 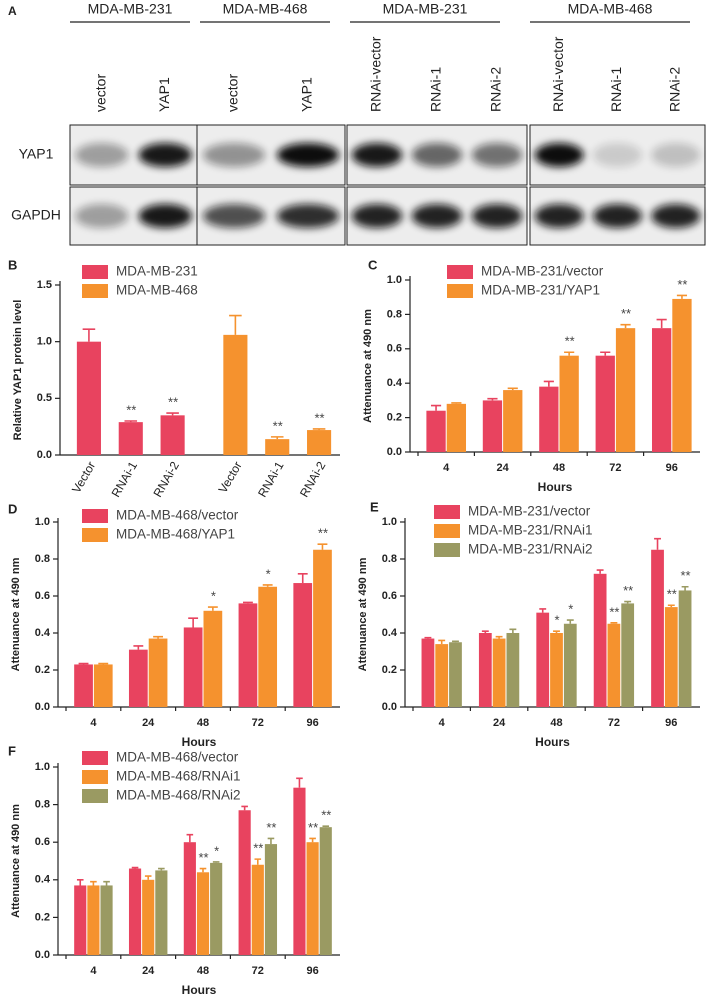 I want to click on x-tick-label: 96, so click(x=312, y=971).